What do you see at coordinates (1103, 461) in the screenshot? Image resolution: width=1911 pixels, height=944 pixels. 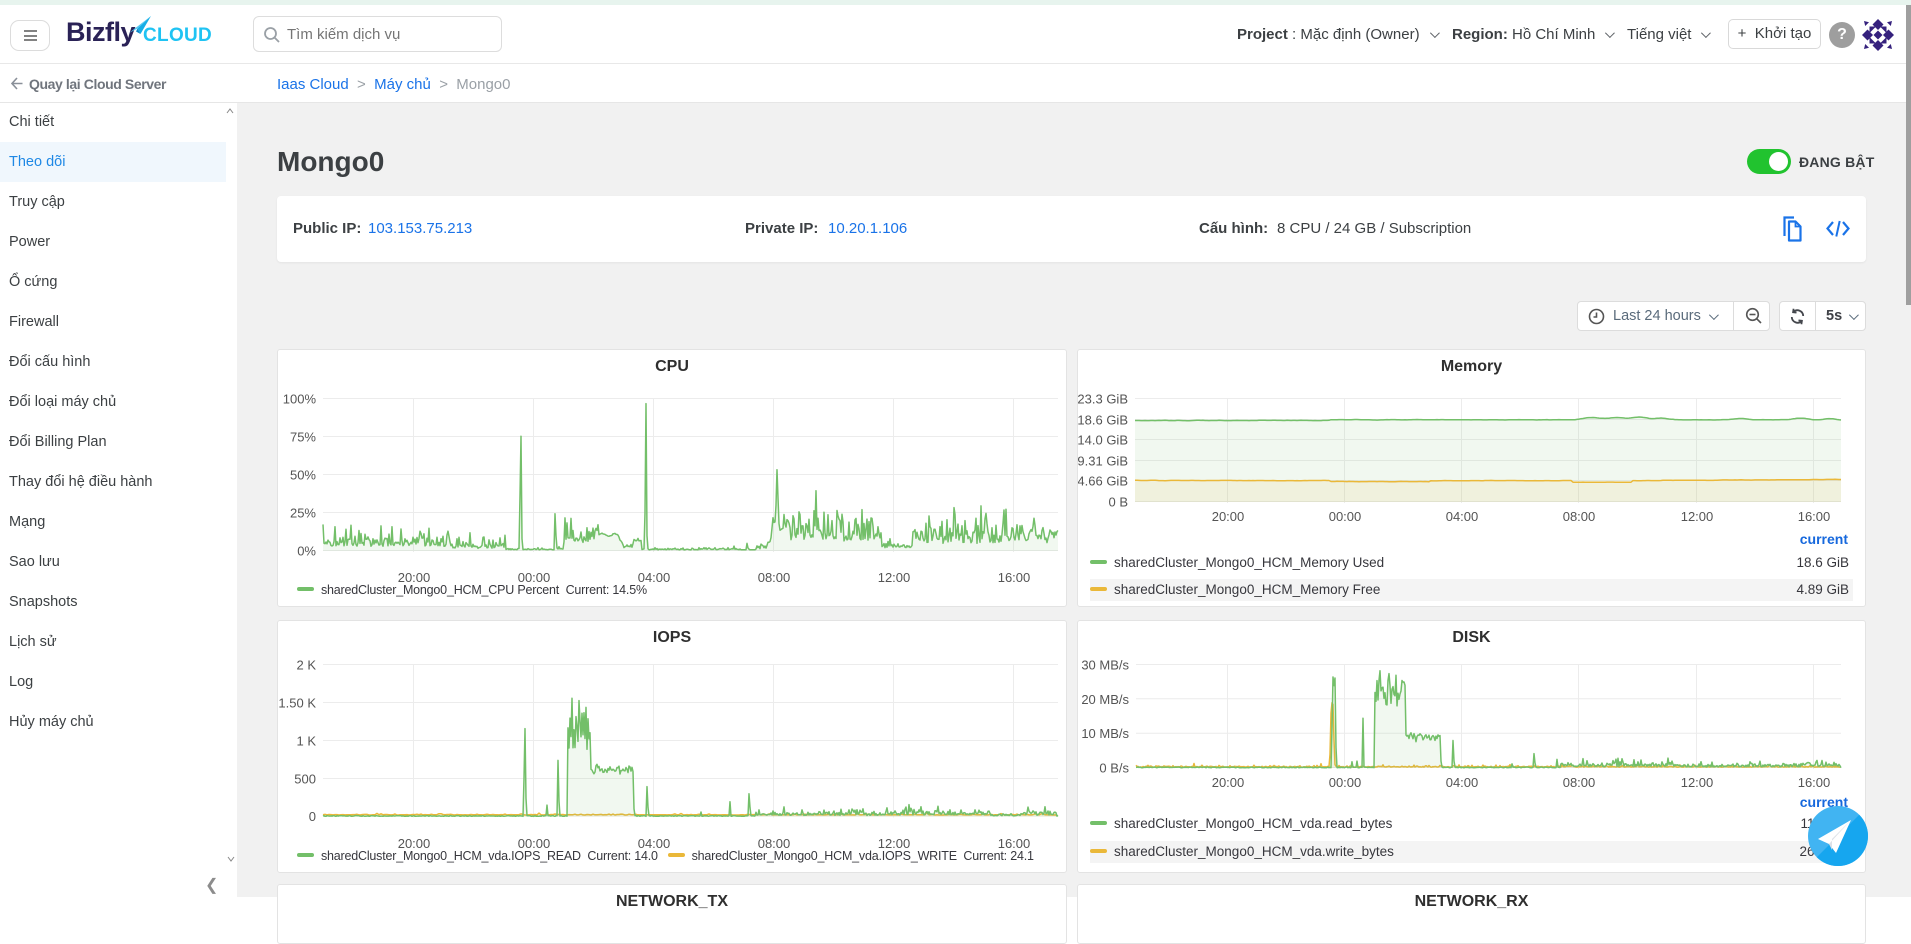 I see `svg-text: 9.31 GiB` at bounding box center [1103, 461].